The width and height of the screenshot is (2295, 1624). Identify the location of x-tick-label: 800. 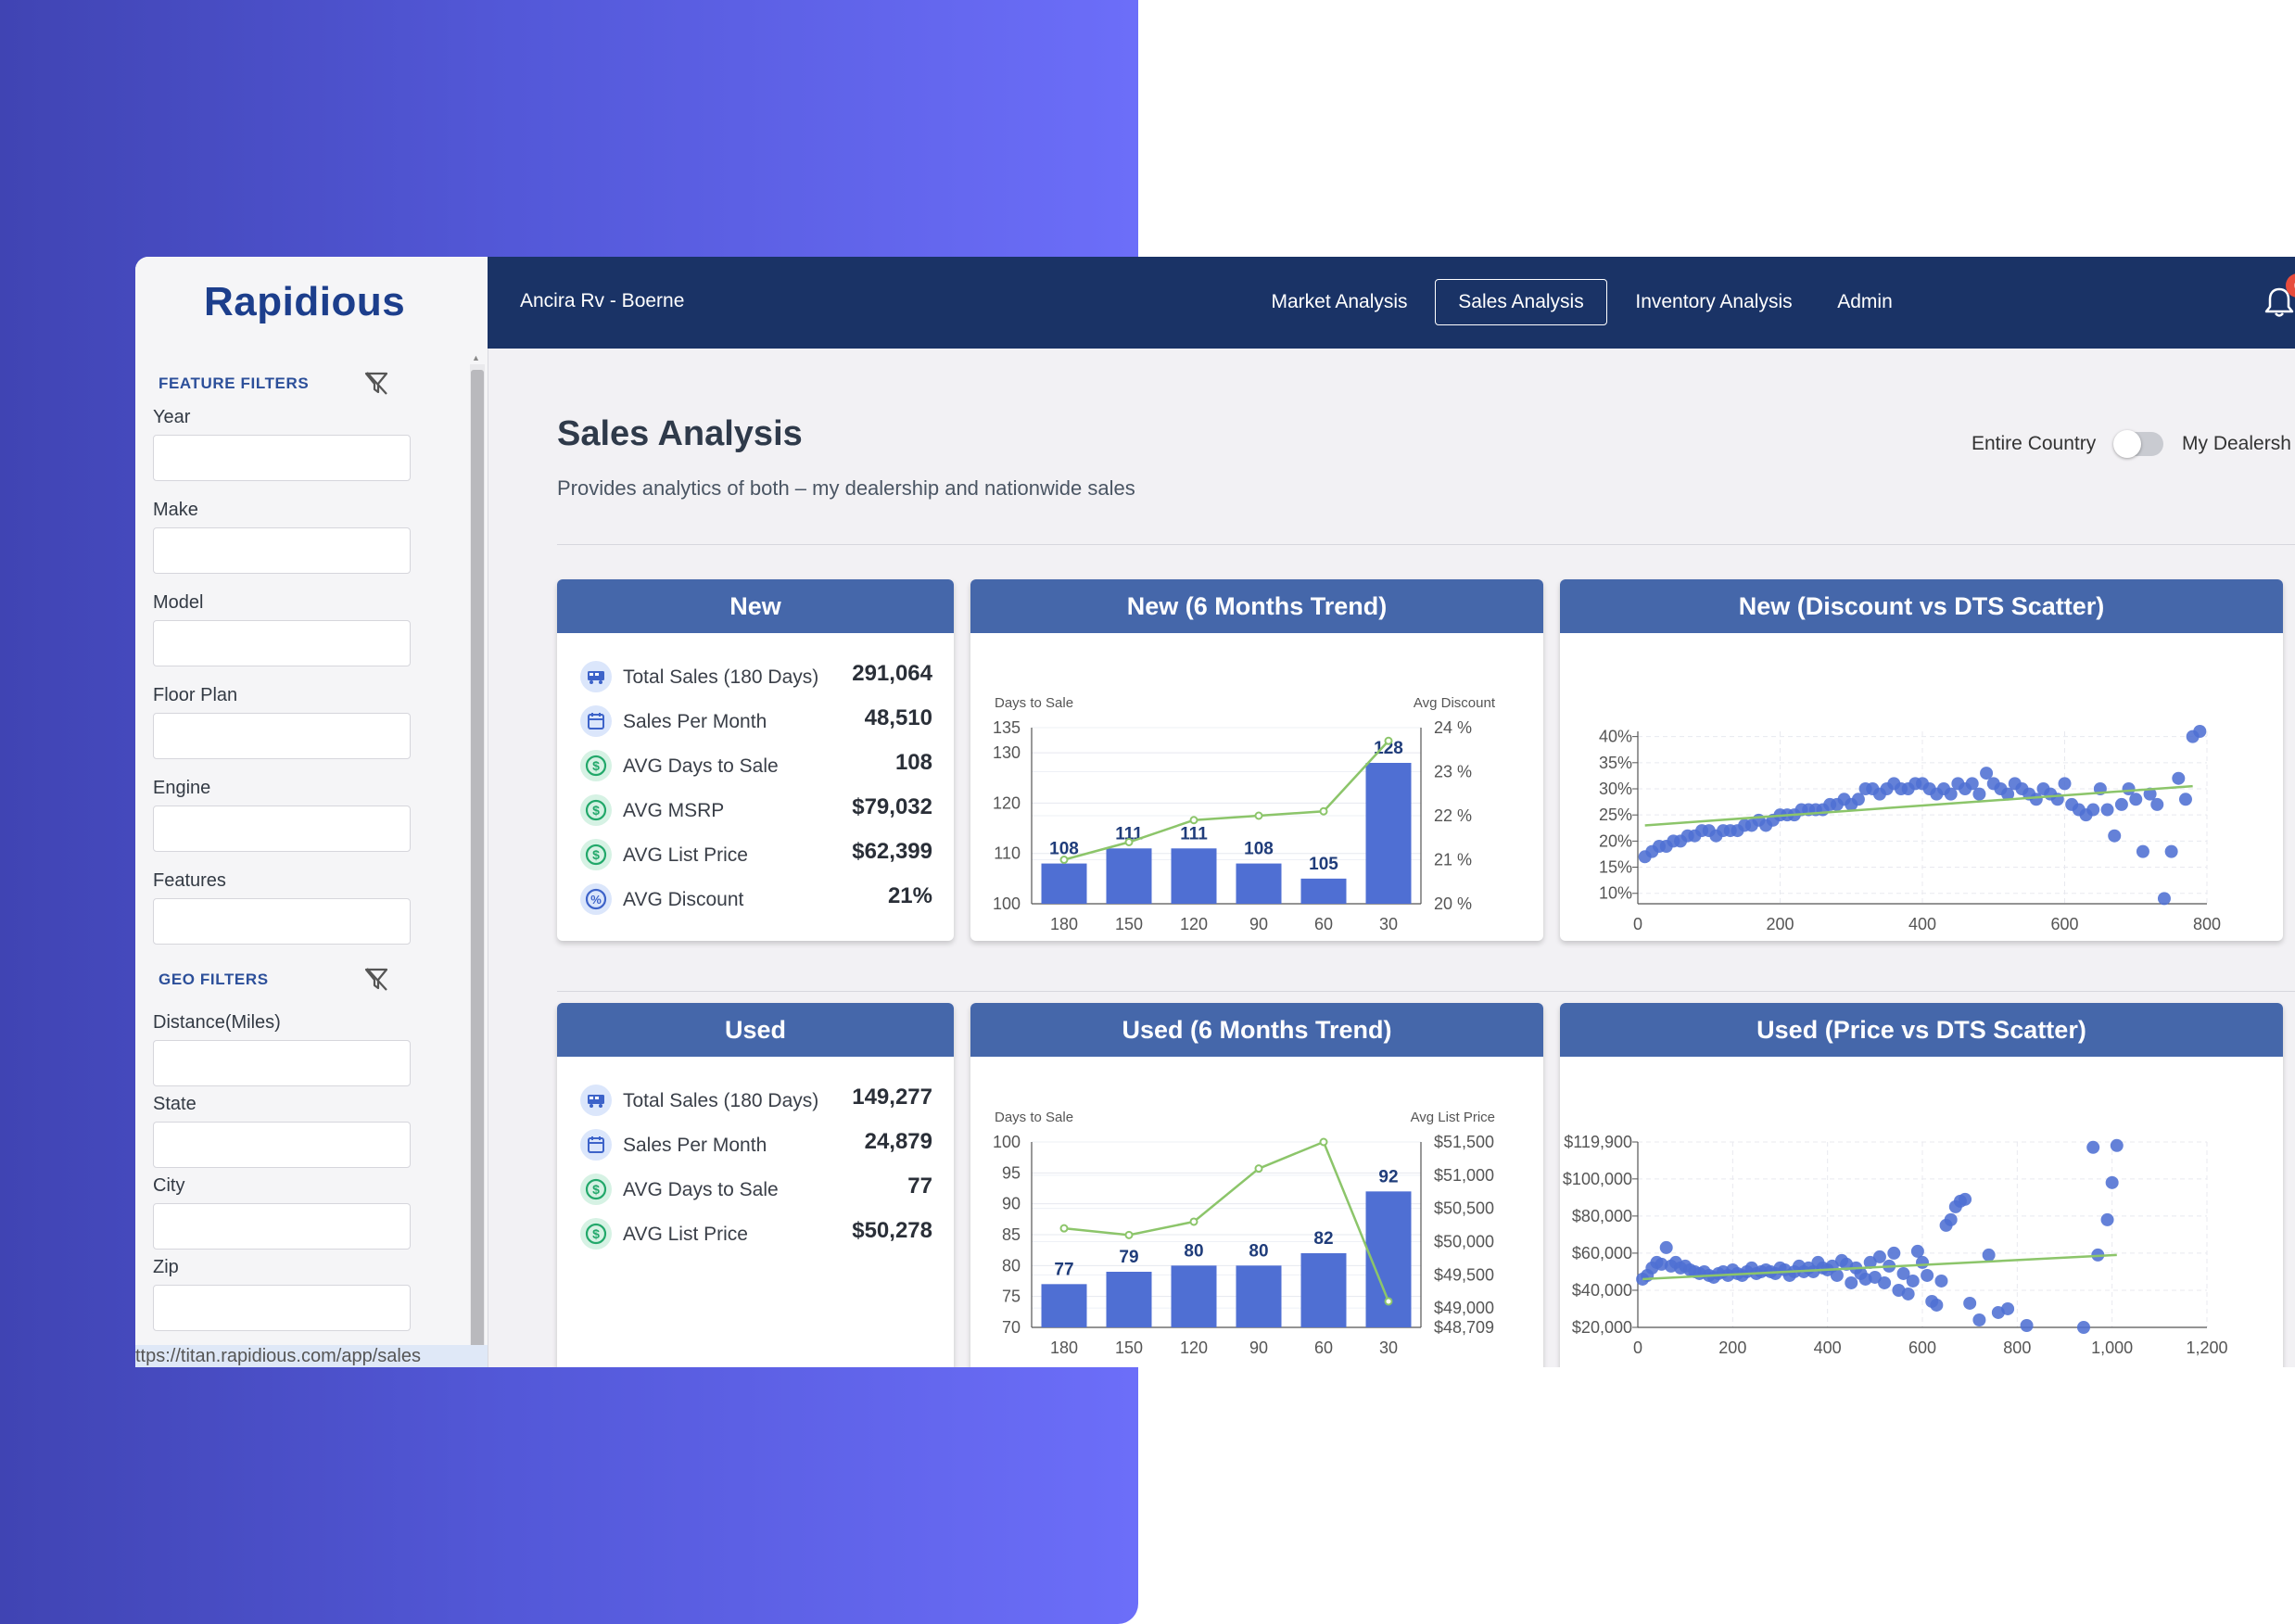
(2017, 1348).